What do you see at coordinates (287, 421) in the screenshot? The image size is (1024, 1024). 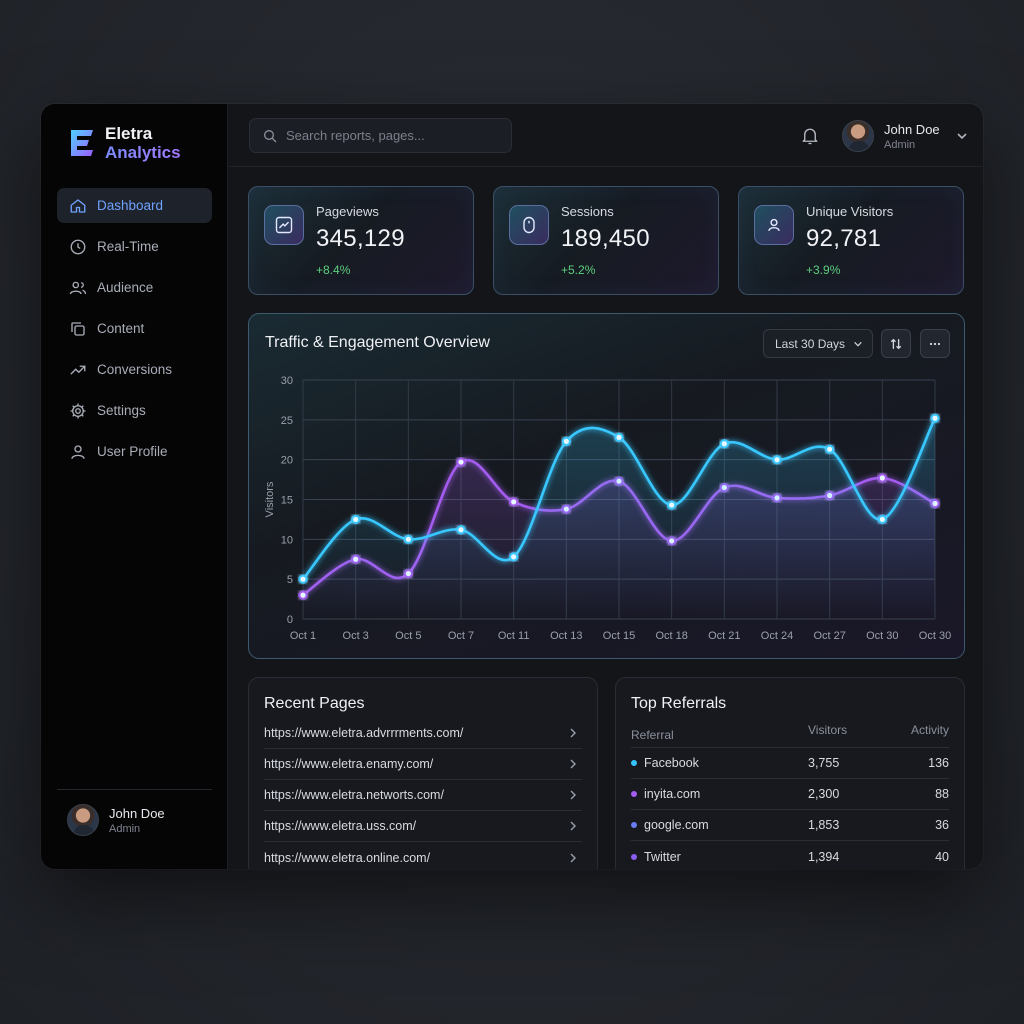 I see `y-tick-label: 25` at bounding box center [287, 421].